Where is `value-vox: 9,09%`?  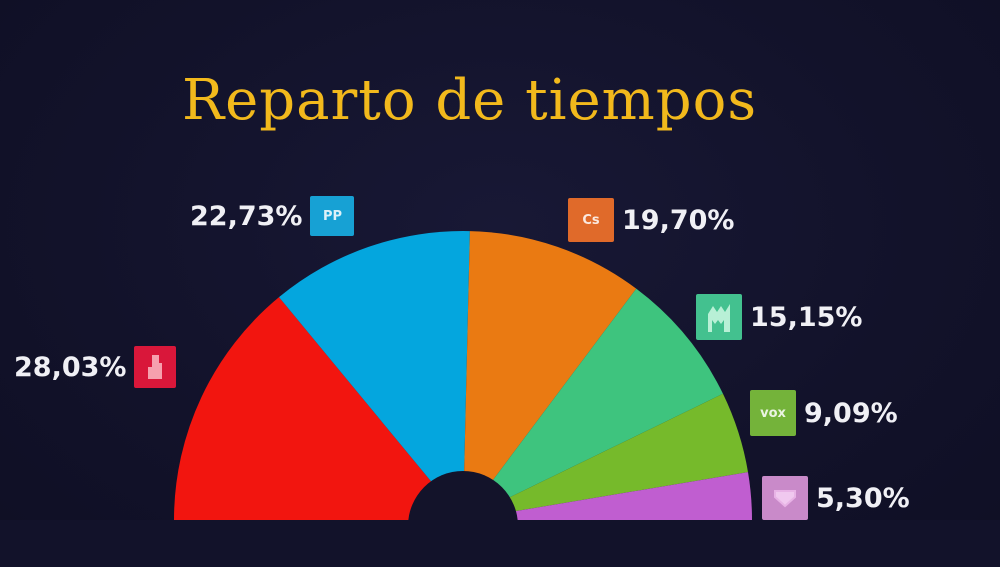
value-vox: 9,09% is located at coordinates (851, 413).